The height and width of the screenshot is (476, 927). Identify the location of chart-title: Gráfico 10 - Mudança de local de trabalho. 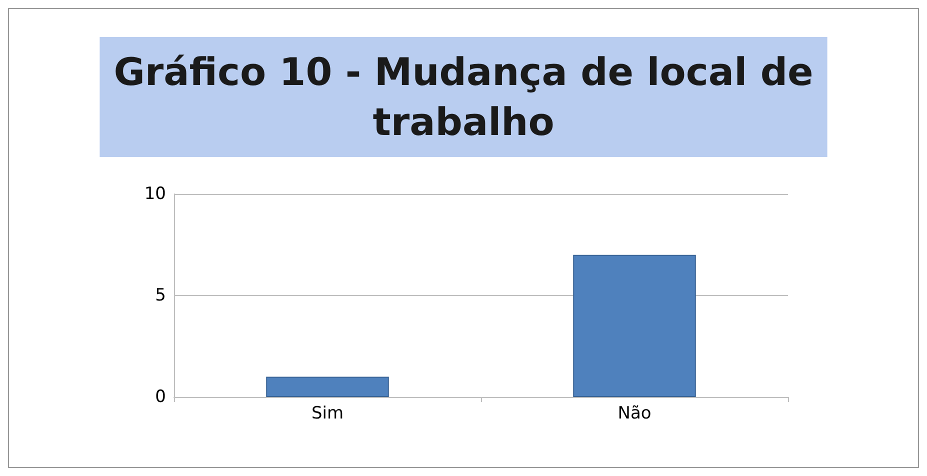
(464, 97).